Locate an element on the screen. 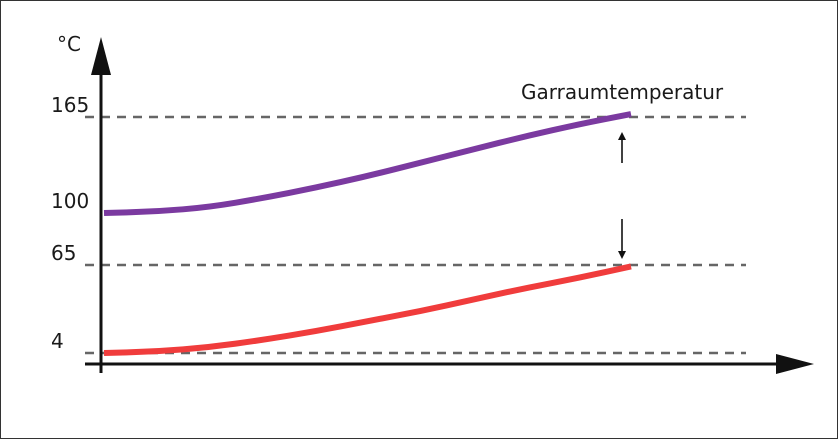 The image size is (838, 440). y-tick-label-65: 65 is located at coordinates (63, 253).